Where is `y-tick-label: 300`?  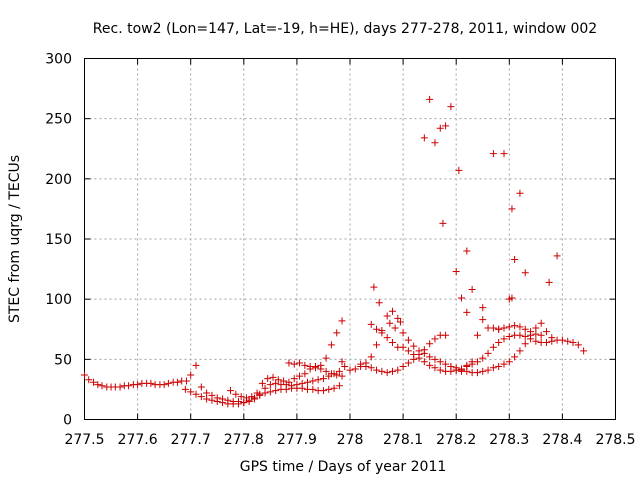
y-tick-label: 300 is located at coordinates (58, 60).